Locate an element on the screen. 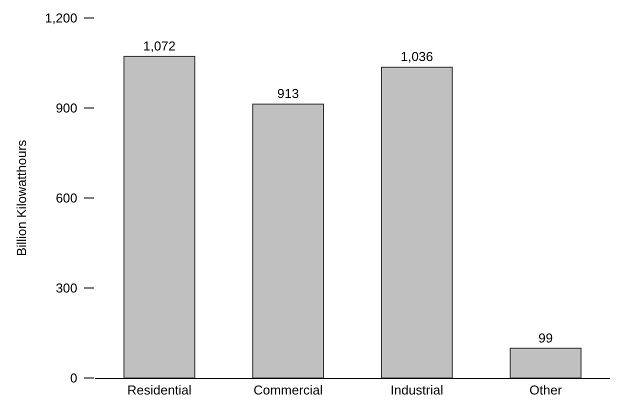 The image size is (636, 415). y-axis-title: Billion Kilowatthours is located at coordinates (21, 197).